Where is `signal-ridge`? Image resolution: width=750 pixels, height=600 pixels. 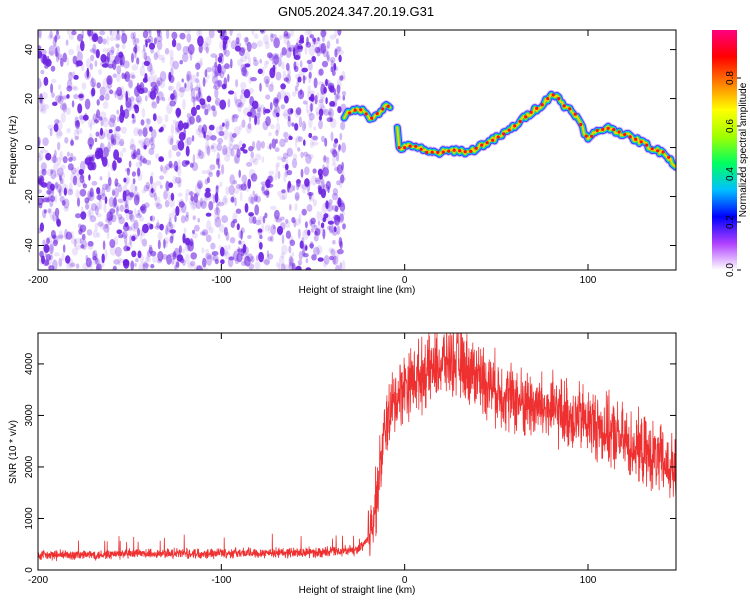 signal-ridge is located at coordinates (536, 131).